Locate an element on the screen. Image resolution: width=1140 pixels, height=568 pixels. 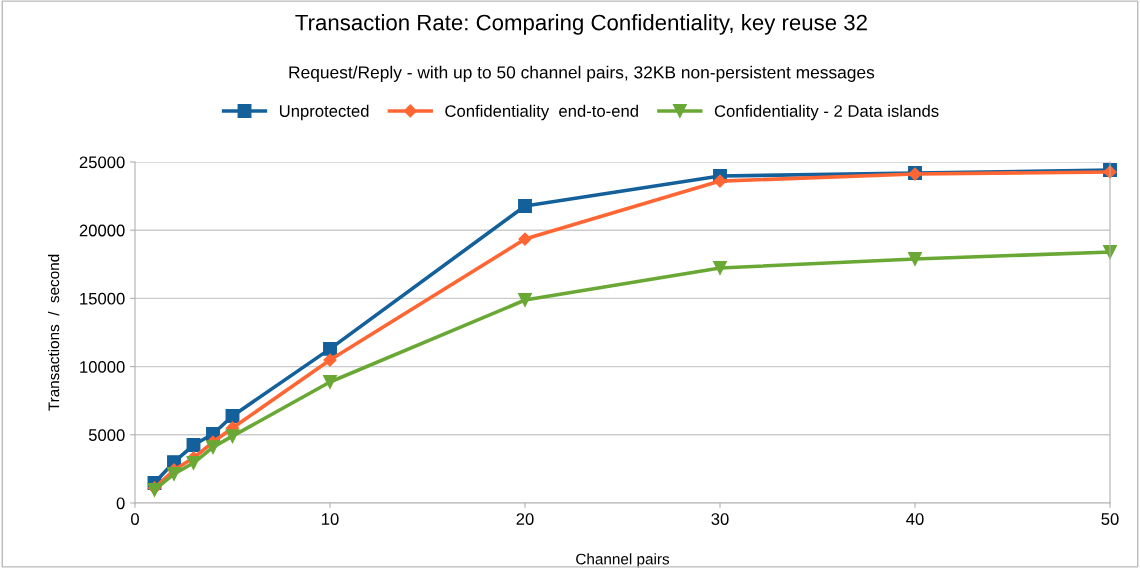
x-tick-label: 40 is located at coordinates (915, 519).